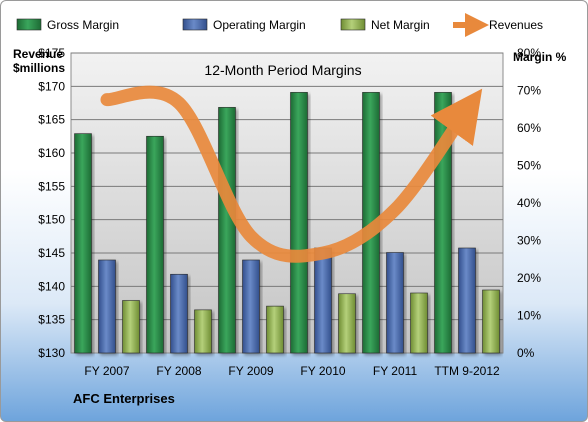 The width and height of the screenshot is (588, 422). Describe the element at coordinates (529, 53) in the screenshot. I see `right-tick-label: 80%` at that location.